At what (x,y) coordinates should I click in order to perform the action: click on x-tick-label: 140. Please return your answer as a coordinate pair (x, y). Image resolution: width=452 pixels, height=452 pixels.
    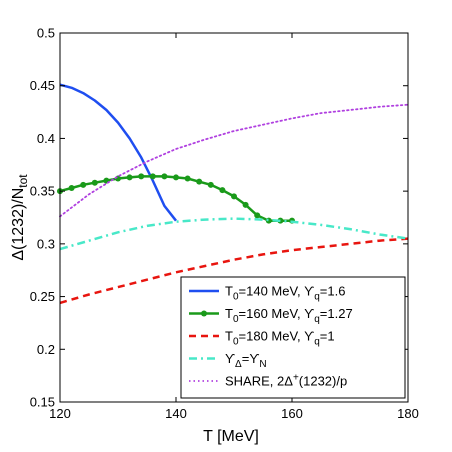
    Looking at the image, I should click on (176, 413).